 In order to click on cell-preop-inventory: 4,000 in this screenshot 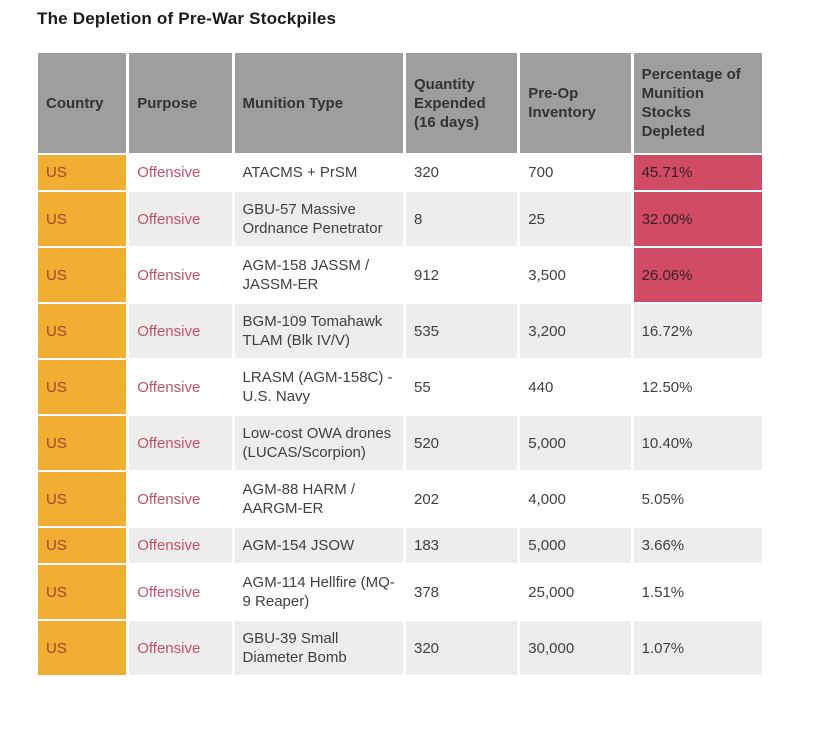, I will do `click(575, 499)`.